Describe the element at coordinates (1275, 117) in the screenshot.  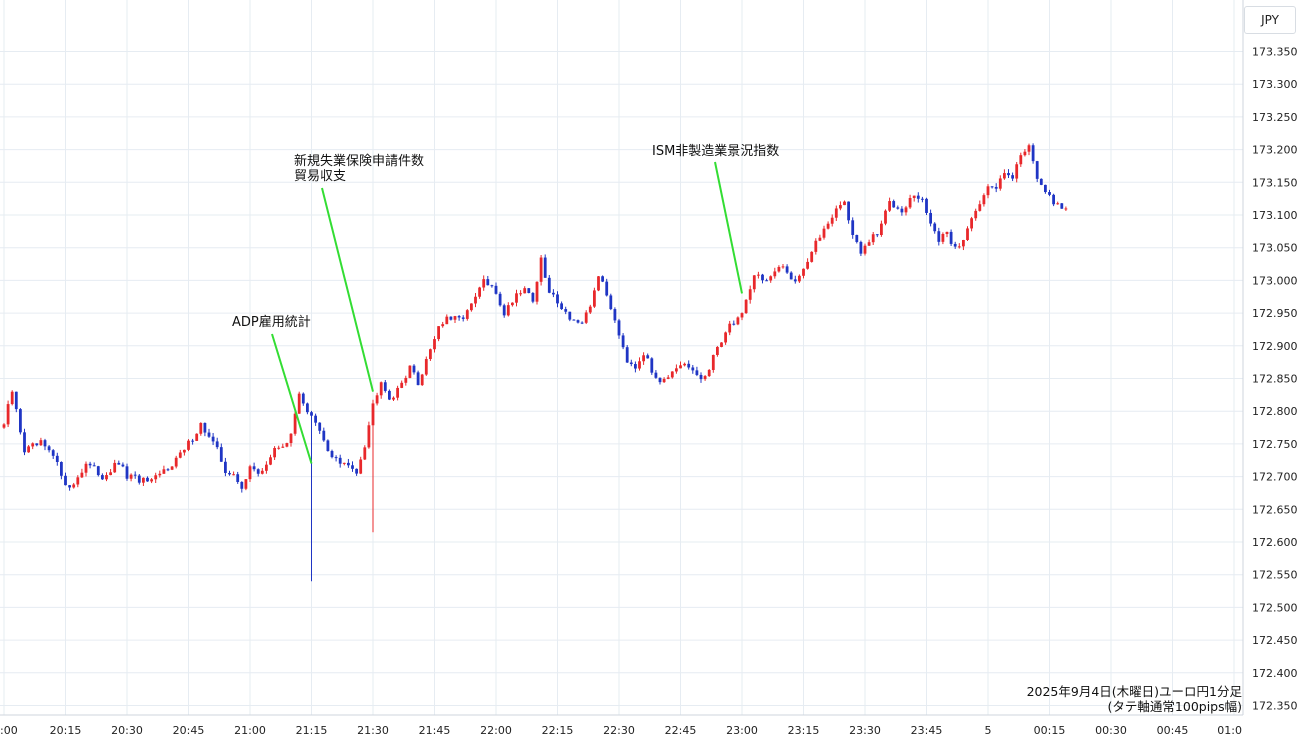
I see `y-tick-label: 173.250` at that location.